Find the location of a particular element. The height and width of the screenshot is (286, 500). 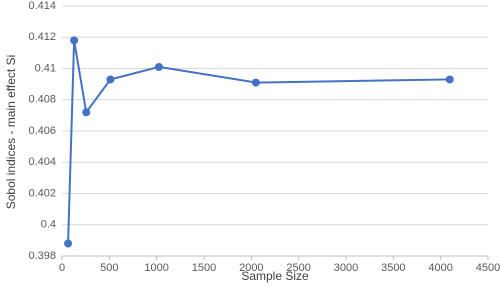

y-tick-label: 0.414 is located at coordinates (42, 6).